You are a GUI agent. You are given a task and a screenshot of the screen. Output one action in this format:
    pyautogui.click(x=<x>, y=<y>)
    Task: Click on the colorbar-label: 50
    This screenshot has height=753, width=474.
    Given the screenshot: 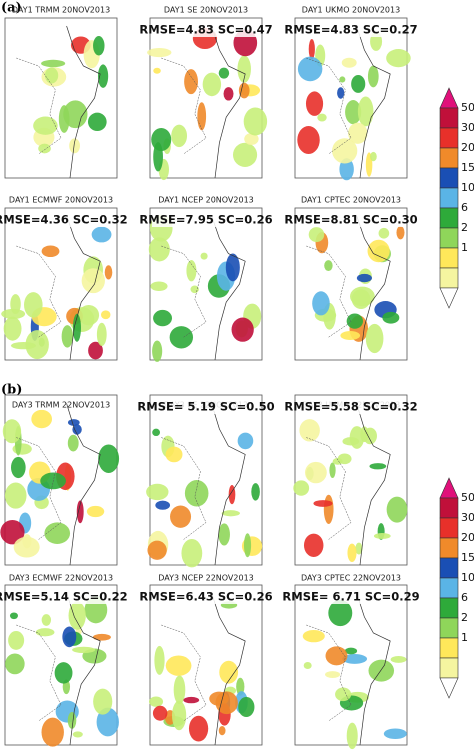 What is the action you would take?
    pyautogui.click(x=467, y=107)
    